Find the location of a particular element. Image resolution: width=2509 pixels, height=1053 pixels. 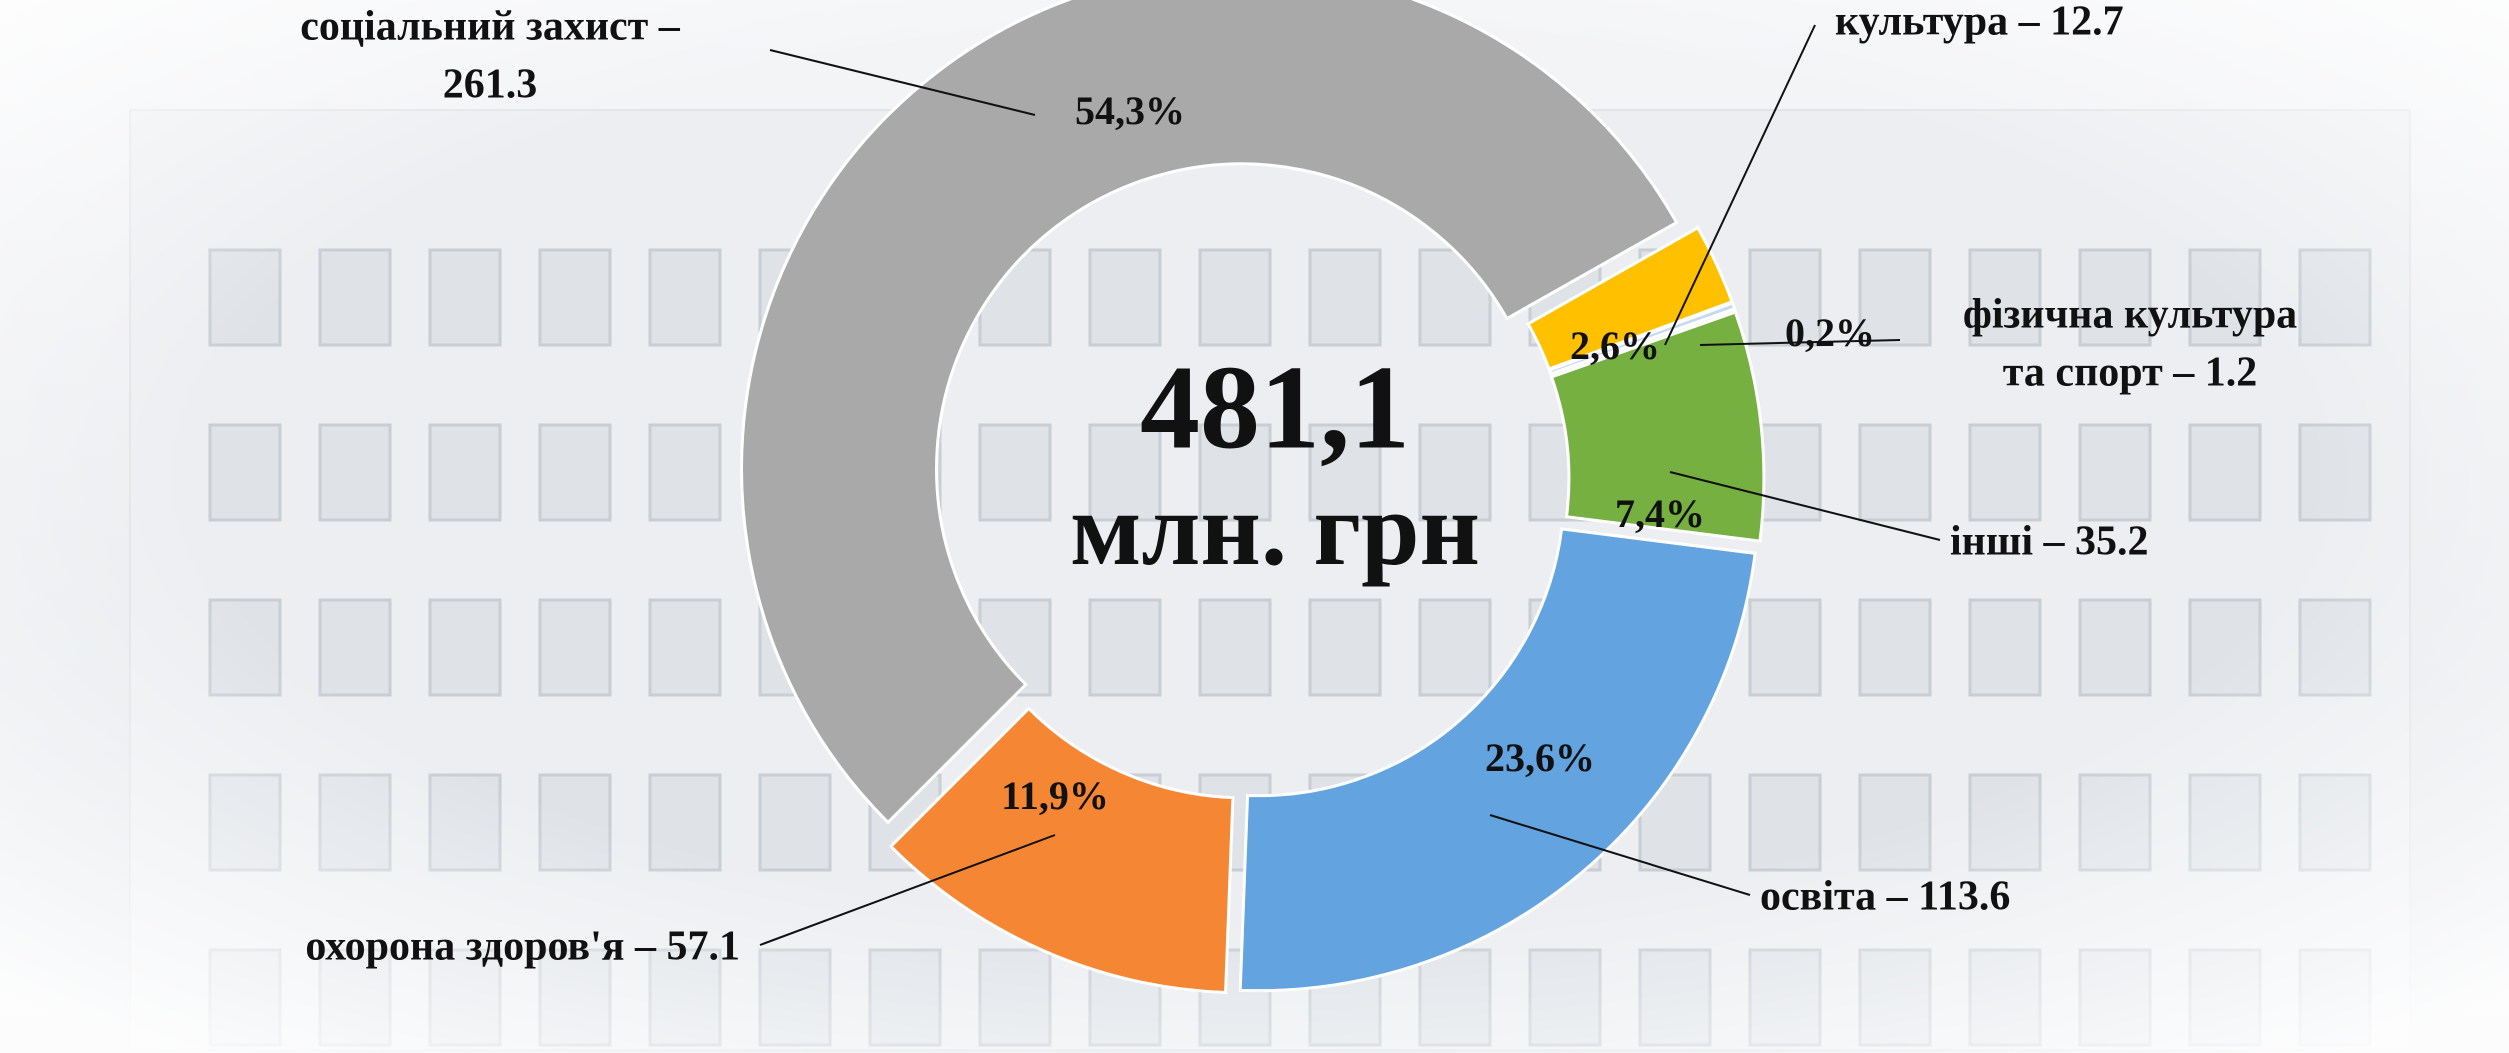

value-label: 2,6% is located at coordinates (1615, 345).